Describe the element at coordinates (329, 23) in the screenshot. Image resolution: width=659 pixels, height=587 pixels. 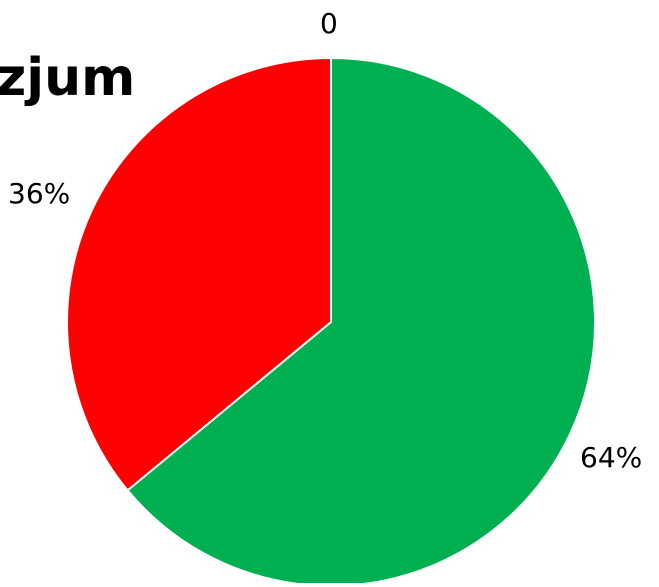
I see `data-label-zero: 0` at that location.